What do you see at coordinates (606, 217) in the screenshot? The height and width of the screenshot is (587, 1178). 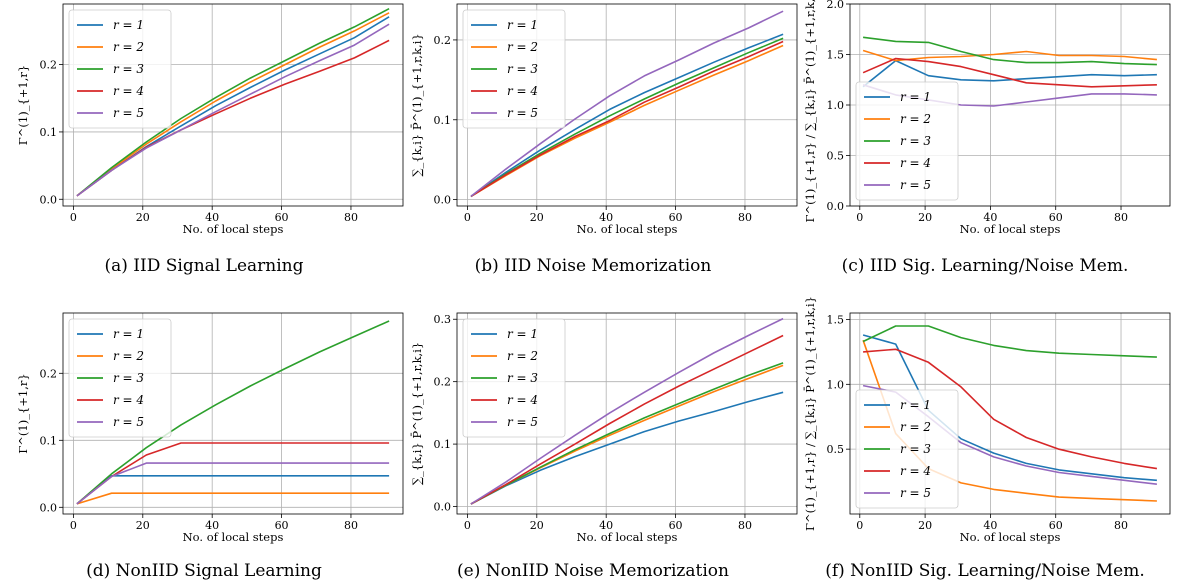 I see `x-tick-label: 40` at bounding box center [606, 217].